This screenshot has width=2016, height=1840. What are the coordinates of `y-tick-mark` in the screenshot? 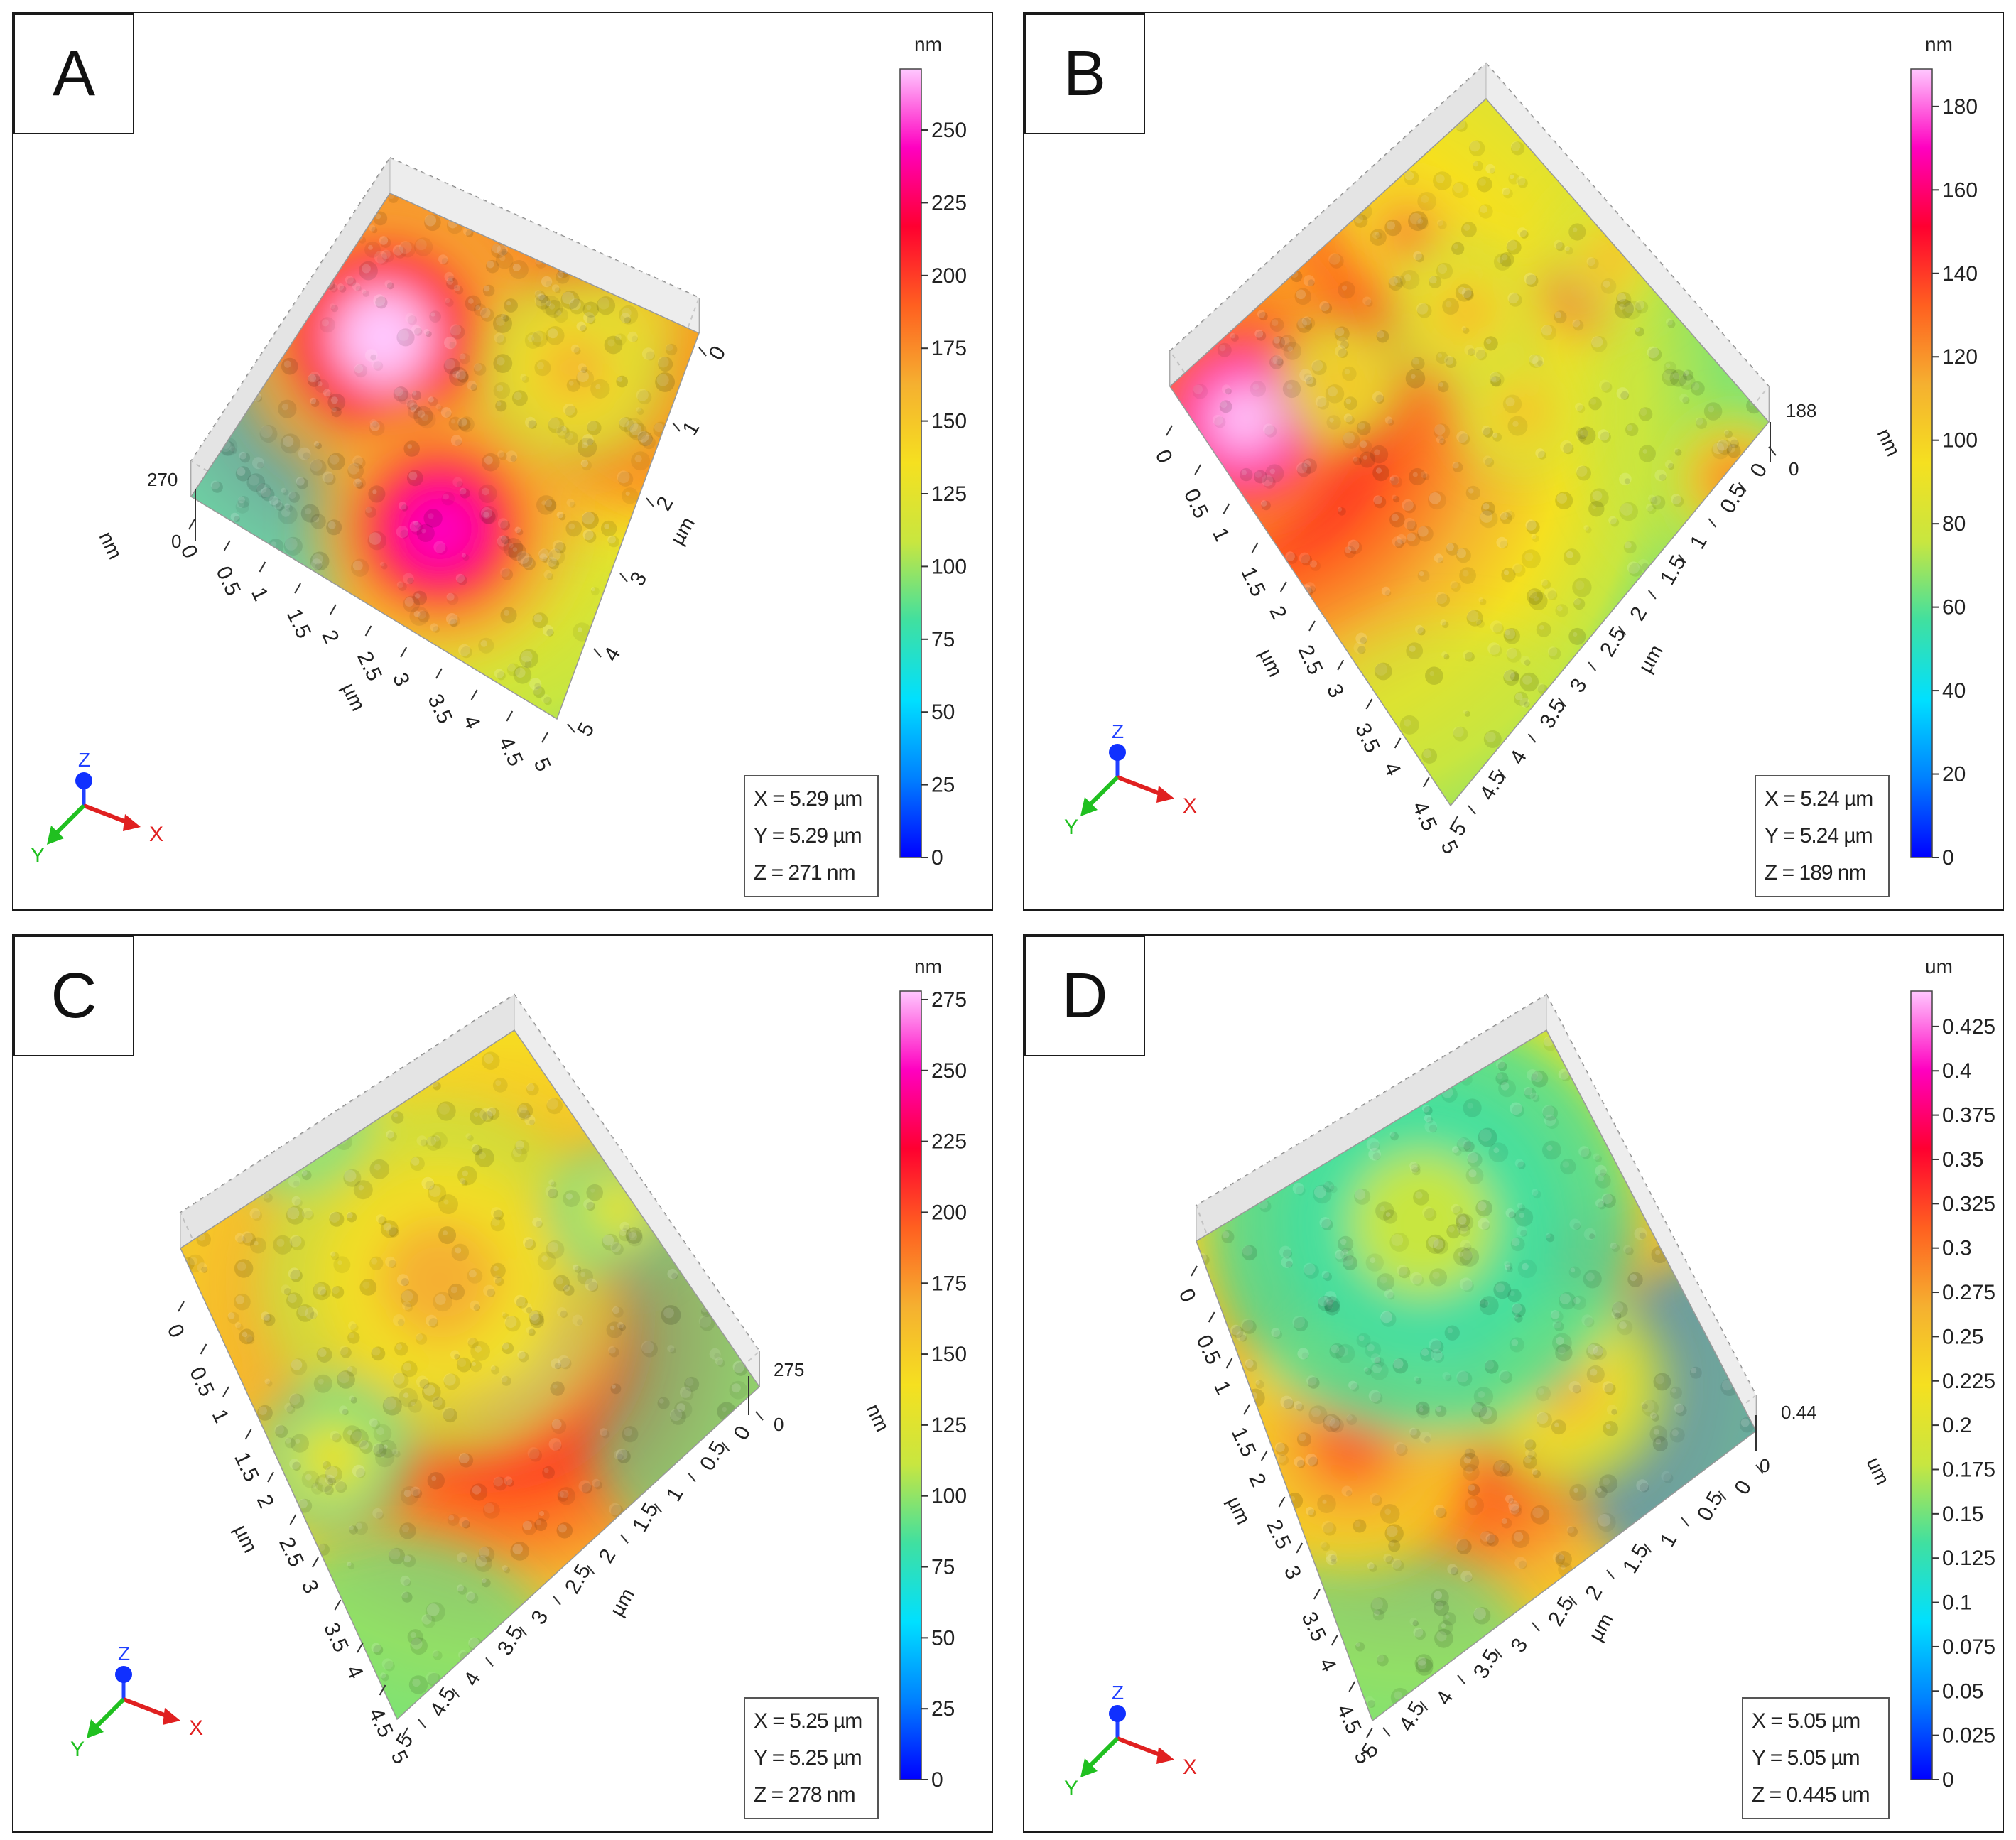 It's located at (1622, 630).